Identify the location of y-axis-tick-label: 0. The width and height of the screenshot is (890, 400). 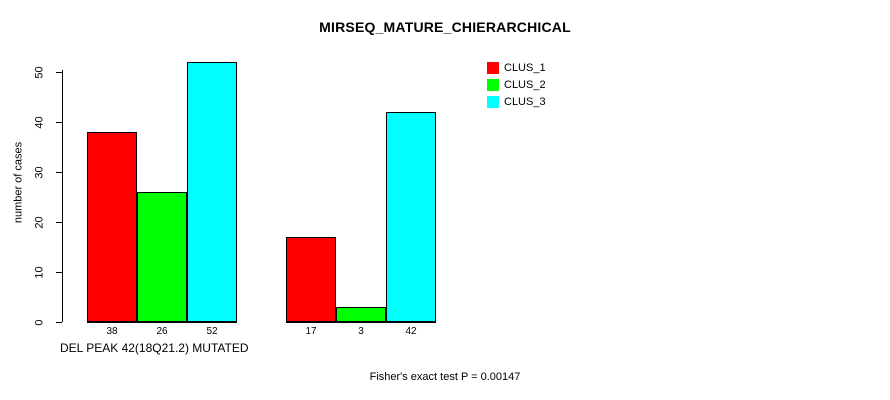
(39, 322).